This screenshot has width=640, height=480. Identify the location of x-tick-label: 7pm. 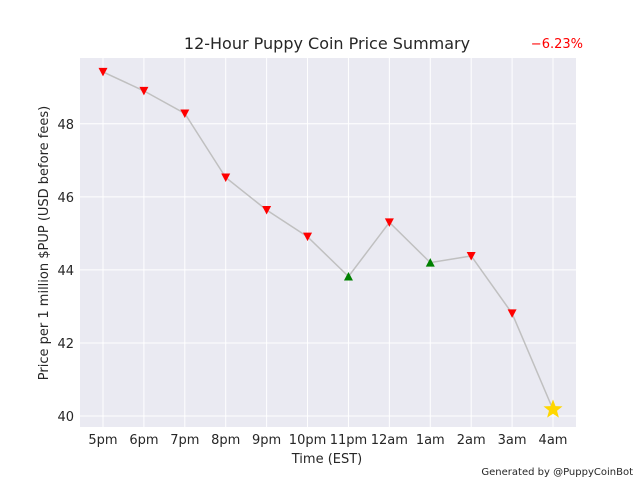
(184, 440).